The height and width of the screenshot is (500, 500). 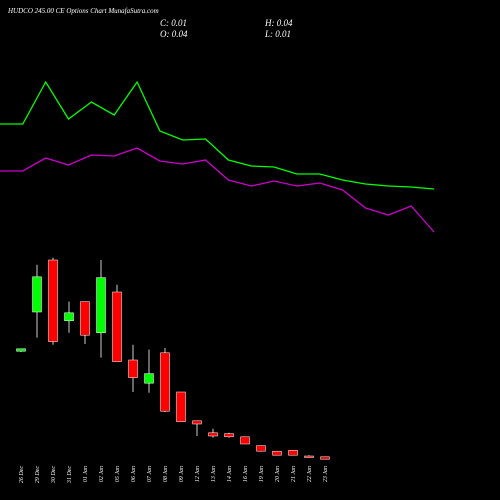 I want to click on x-tick-label: 23 Jan, so click(x=326, y=474).